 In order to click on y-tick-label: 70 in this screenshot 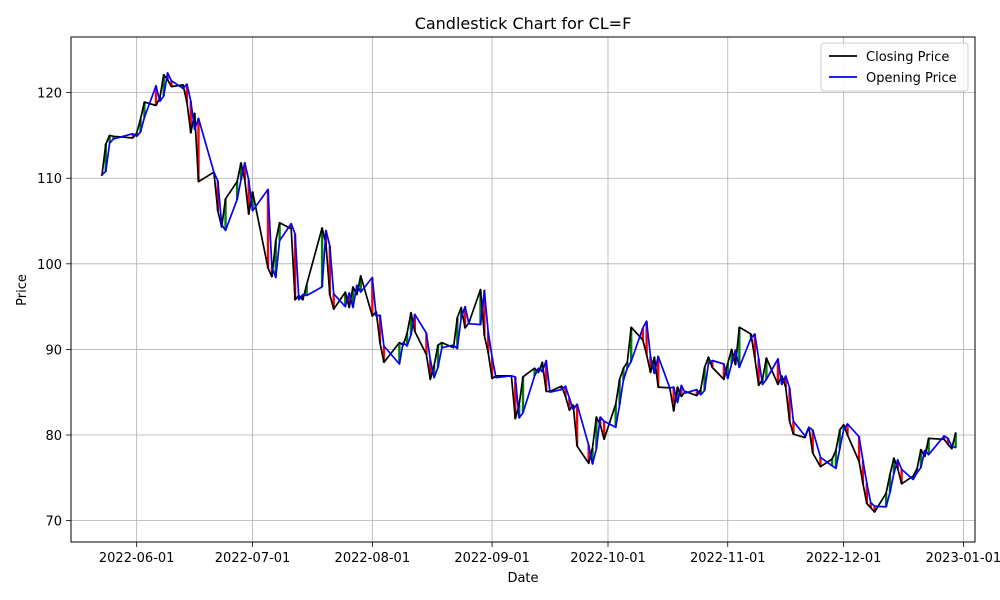, I will do `click(53, 522)`.